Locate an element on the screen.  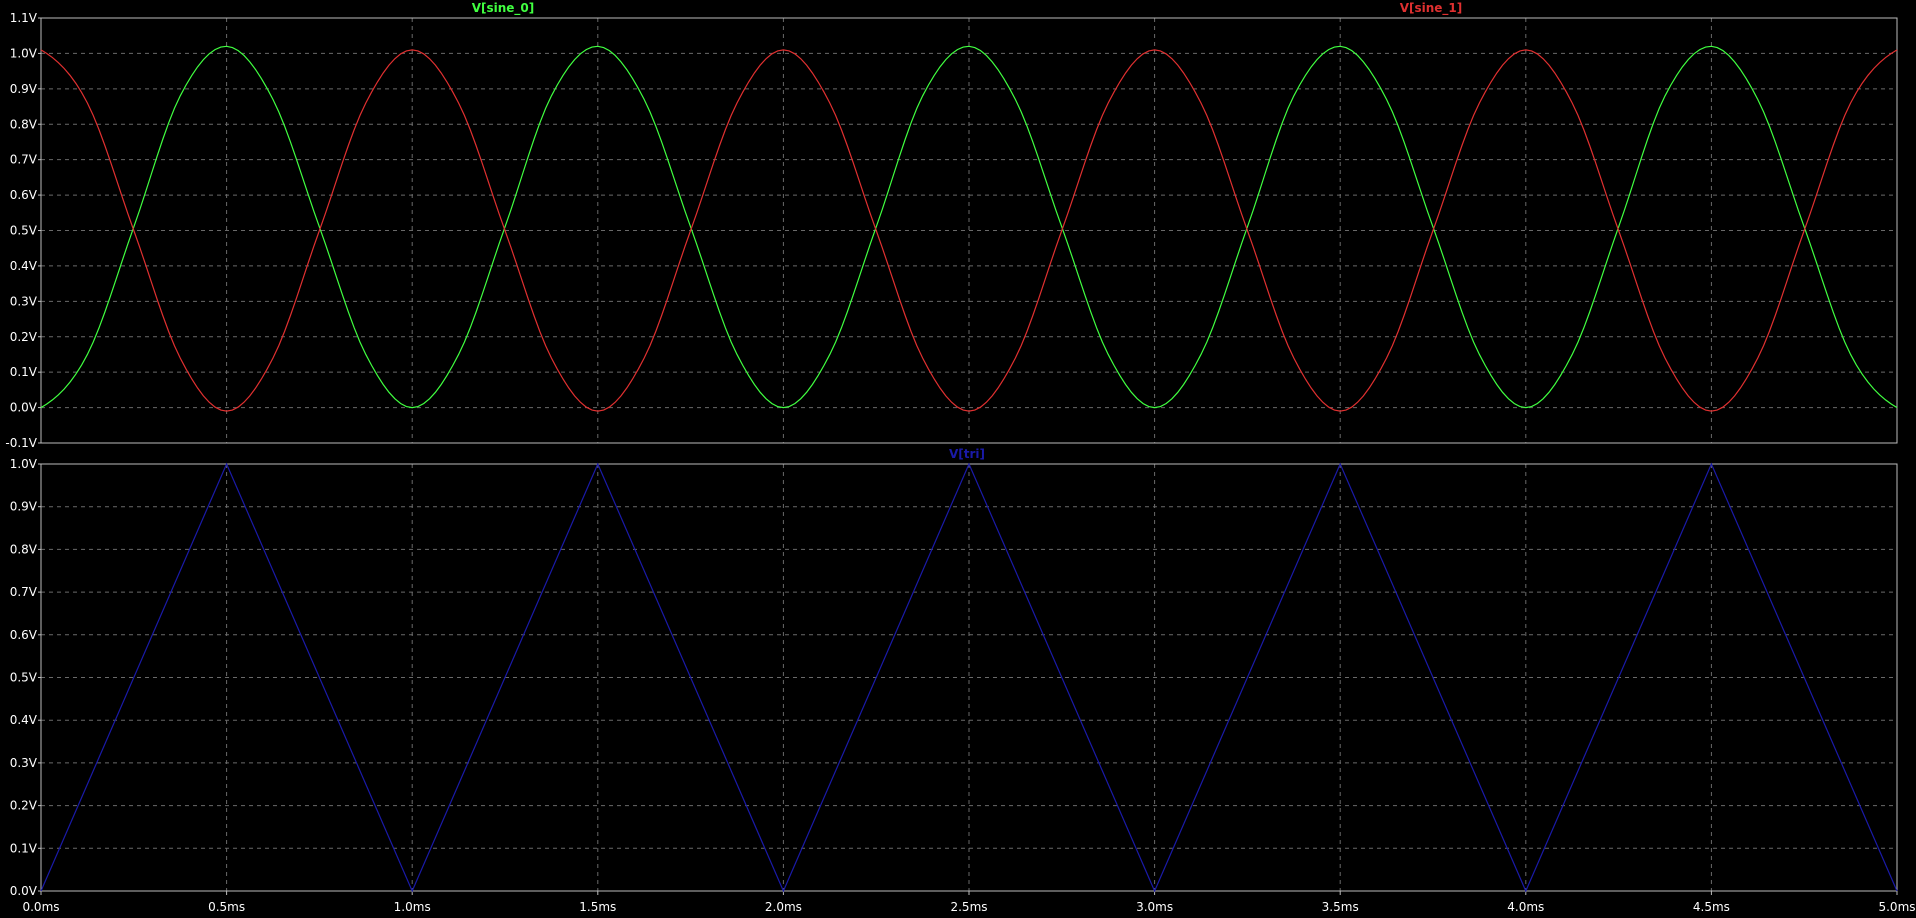
legend-label: V[sine_1] is located at coordinates (1431, 8).